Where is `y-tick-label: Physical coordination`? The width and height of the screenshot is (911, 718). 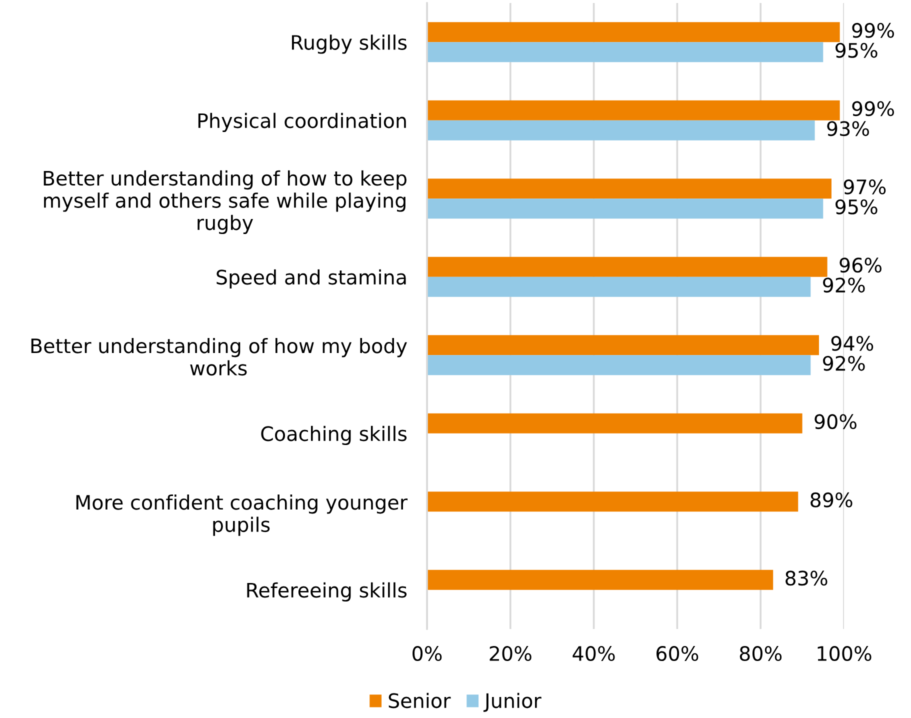 y-tick-label: Physical coordination is located at coordinates (302, 122).